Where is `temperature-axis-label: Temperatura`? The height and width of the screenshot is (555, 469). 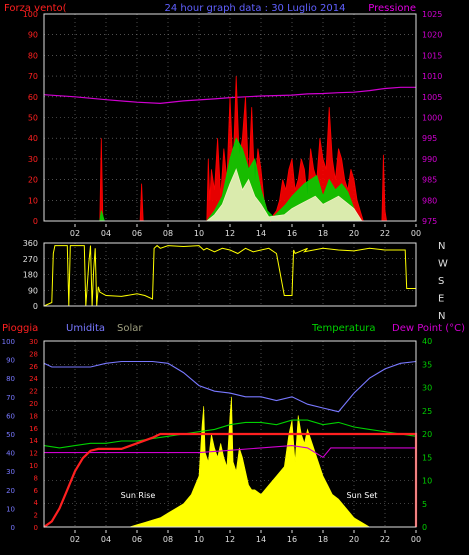
temperature-axis-label: Temperatura is located at coordinates (343, 328).